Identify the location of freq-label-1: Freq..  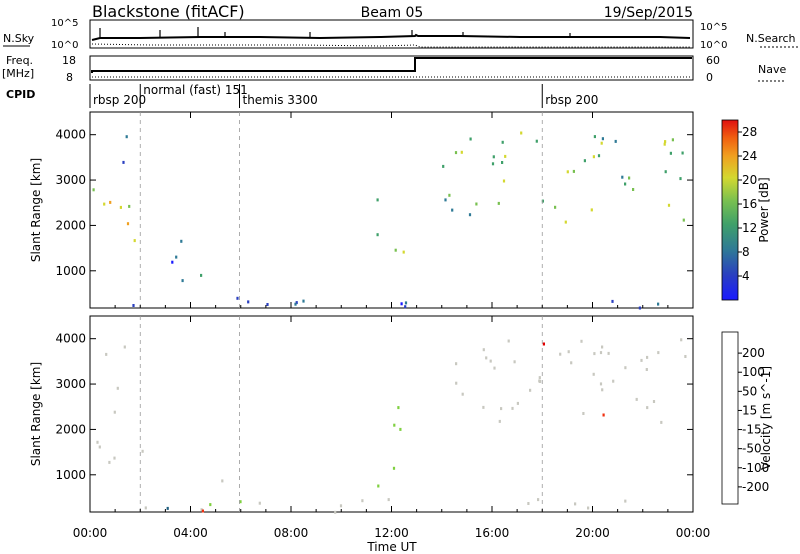
(19, 60).